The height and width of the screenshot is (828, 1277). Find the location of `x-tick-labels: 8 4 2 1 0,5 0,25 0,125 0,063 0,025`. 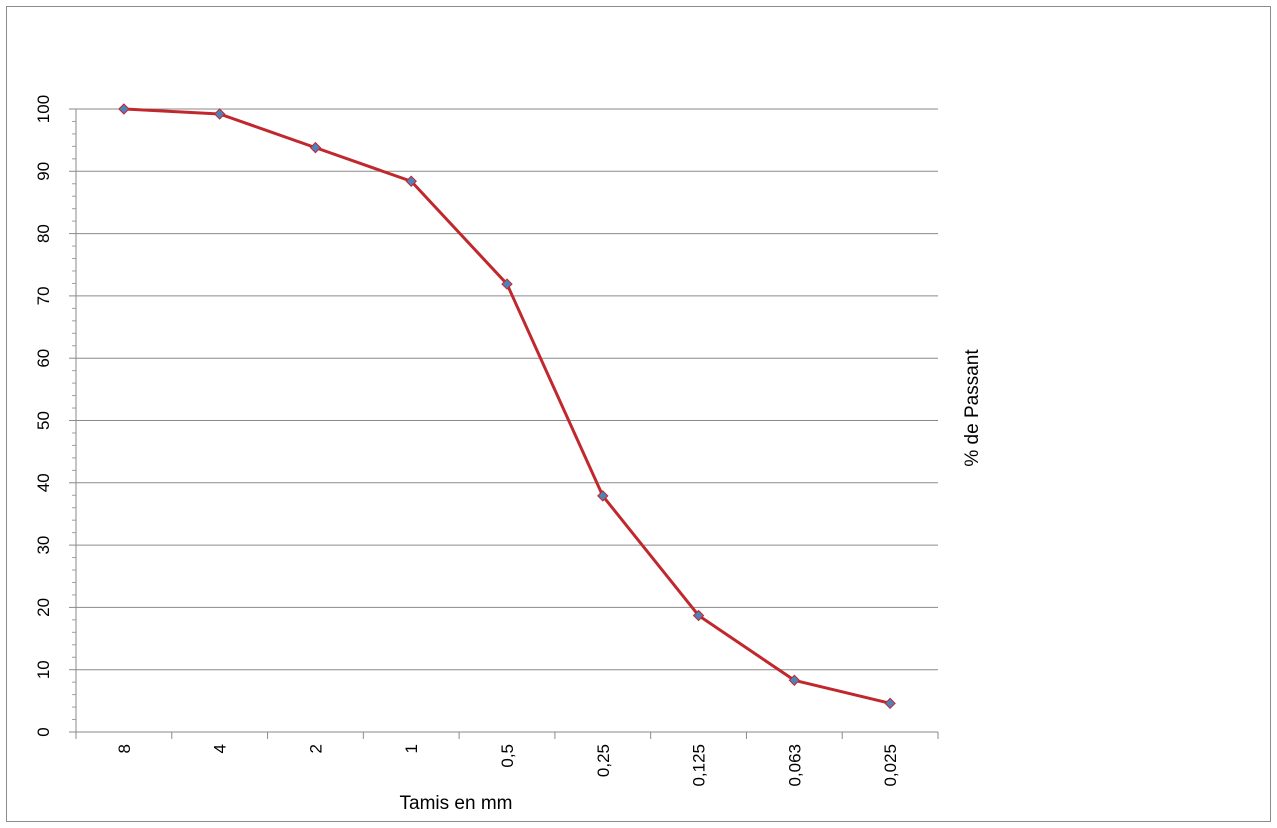

x-tick-labels: 8 4 2 1 0,5 0,25 0,125 0,063 0,025 is located at coordinates (507, 765).